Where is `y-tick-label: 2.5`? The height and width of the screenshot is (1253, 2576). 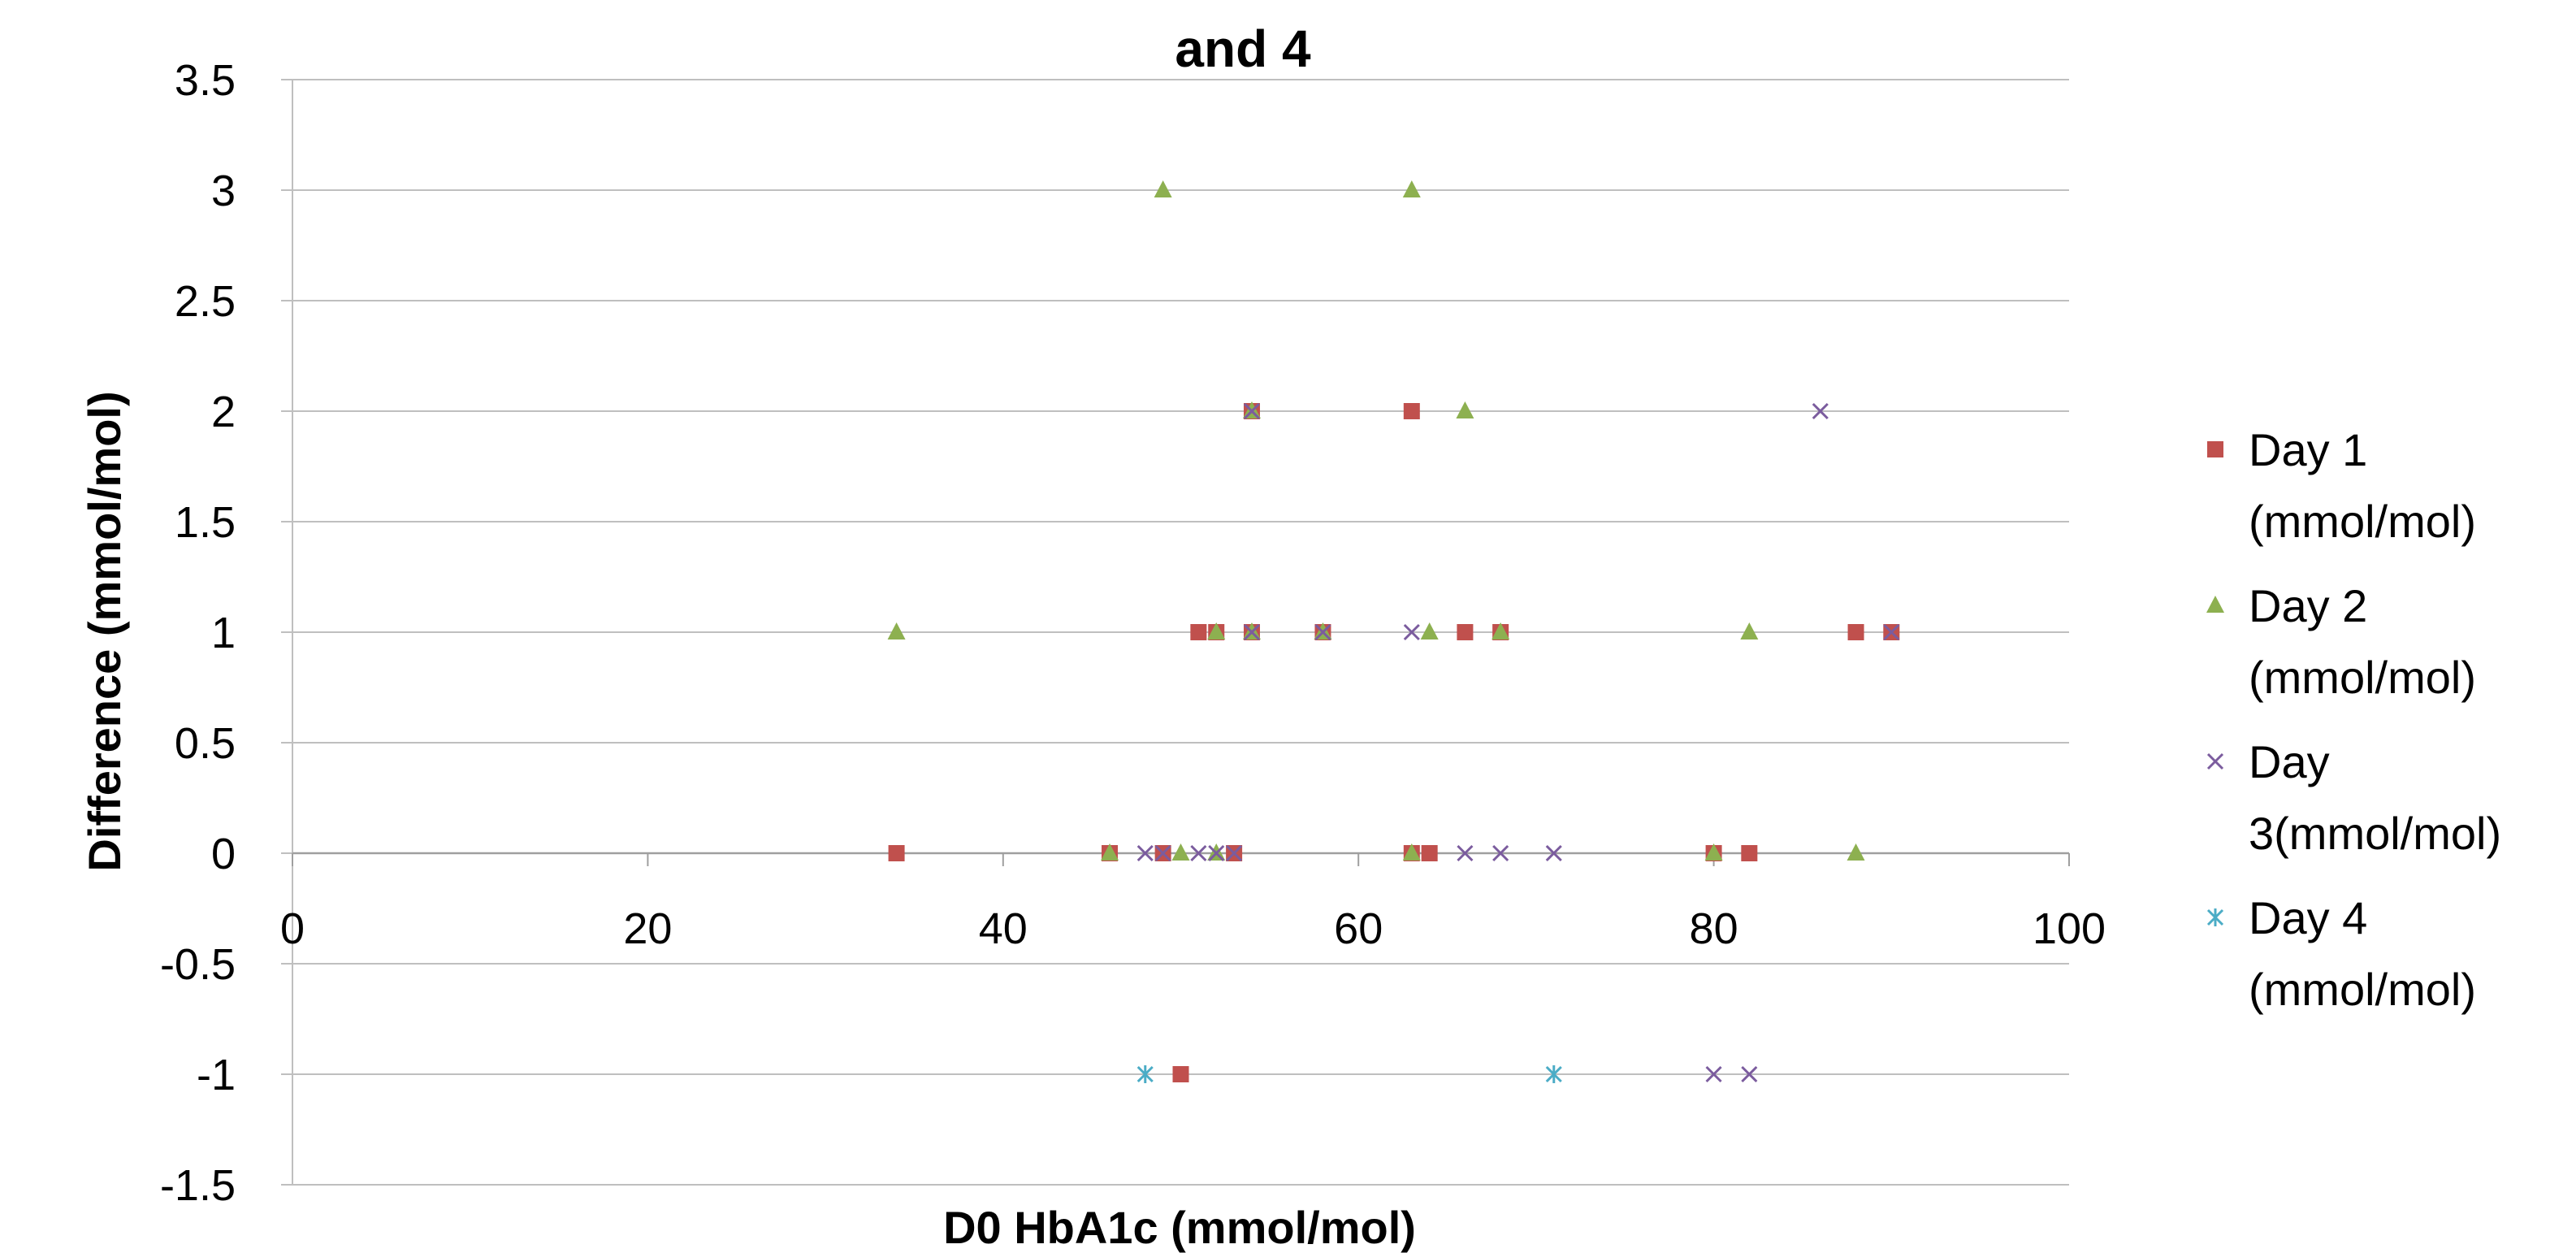
y-tick-label: 2.5 is located at coordinates (205, 301).